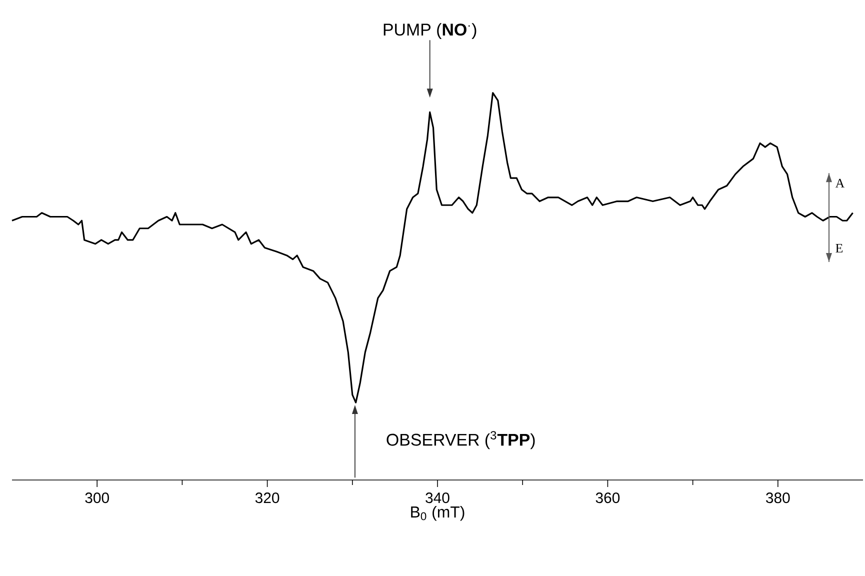  Describe the element at coordinates (438, 498) in the screenshot. I see `x-tick-label: 340` at that location.